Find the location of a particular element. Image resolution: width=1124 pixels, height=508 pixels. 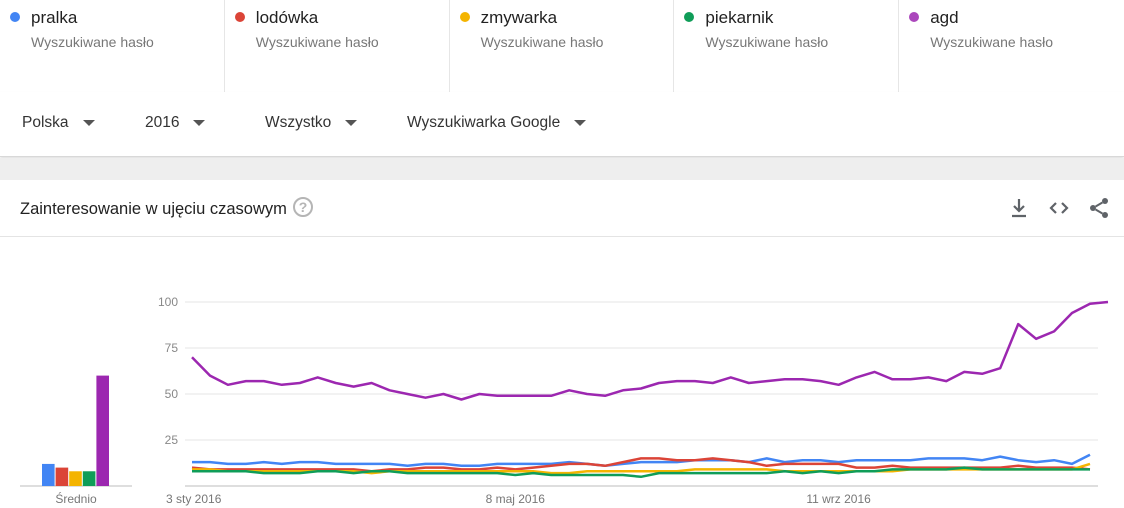

share-icon is located at coordinates (1099, 208).